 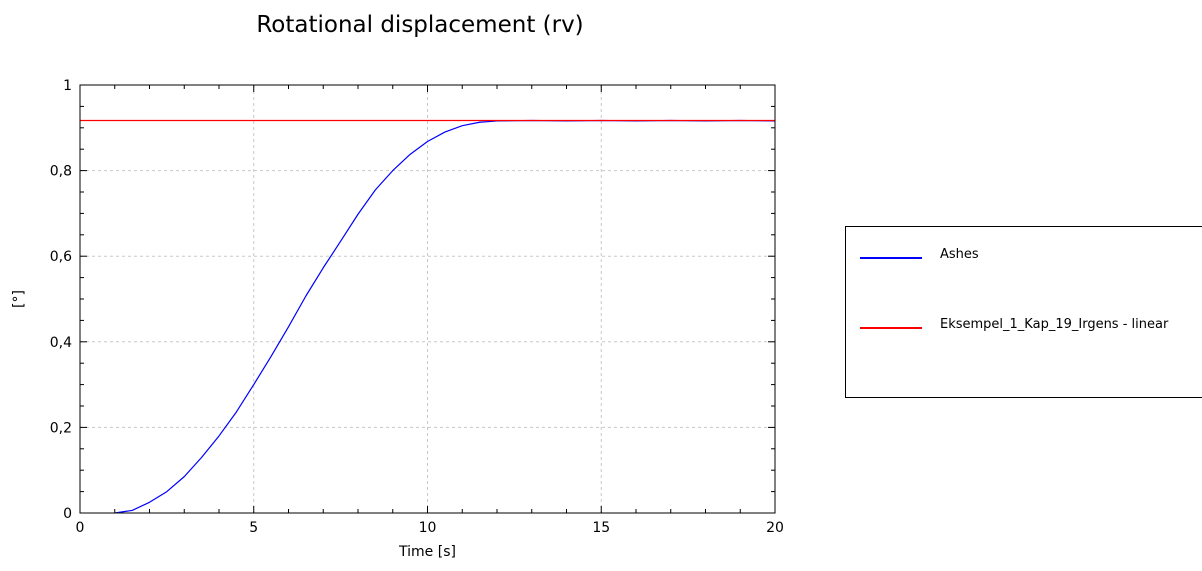 What do you see at coordinates (1023, 312) in the screenshot?
I see `legend: Ashes Eksempel_1_Kap_19_Irgens - linear` at bounding box center [1023, 312].